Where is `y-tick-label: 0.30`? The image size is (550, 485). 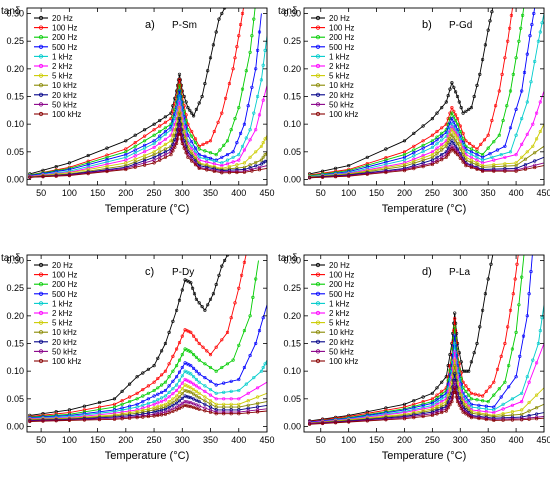
y-tick-label: 0.30 is located at coordinates (292, 261).